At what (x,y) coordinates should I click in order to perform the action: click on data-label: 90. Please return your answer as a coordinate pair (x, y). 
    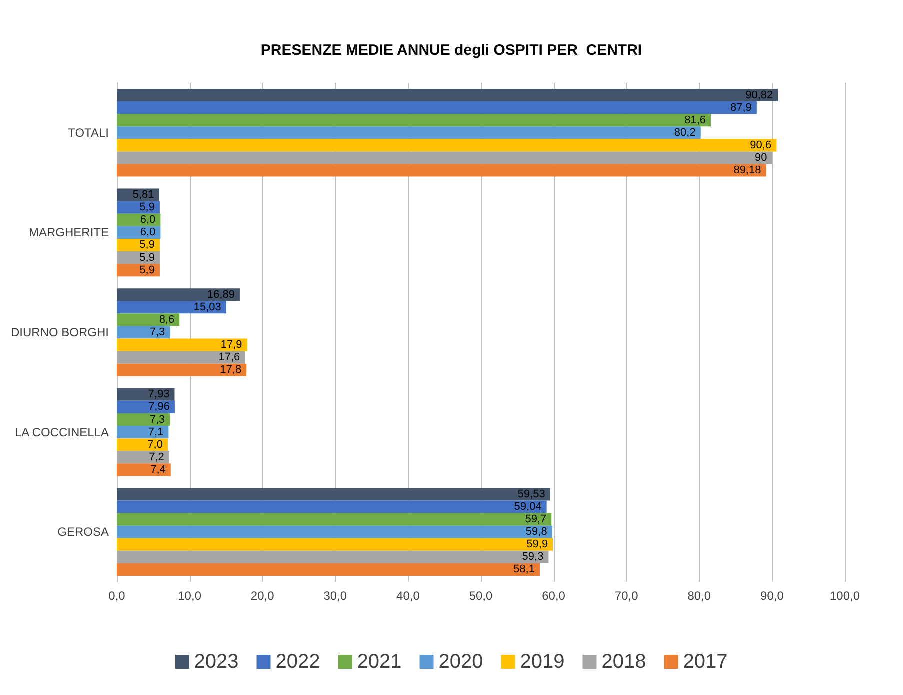
    Looking at the image, I should click on (761, 158).